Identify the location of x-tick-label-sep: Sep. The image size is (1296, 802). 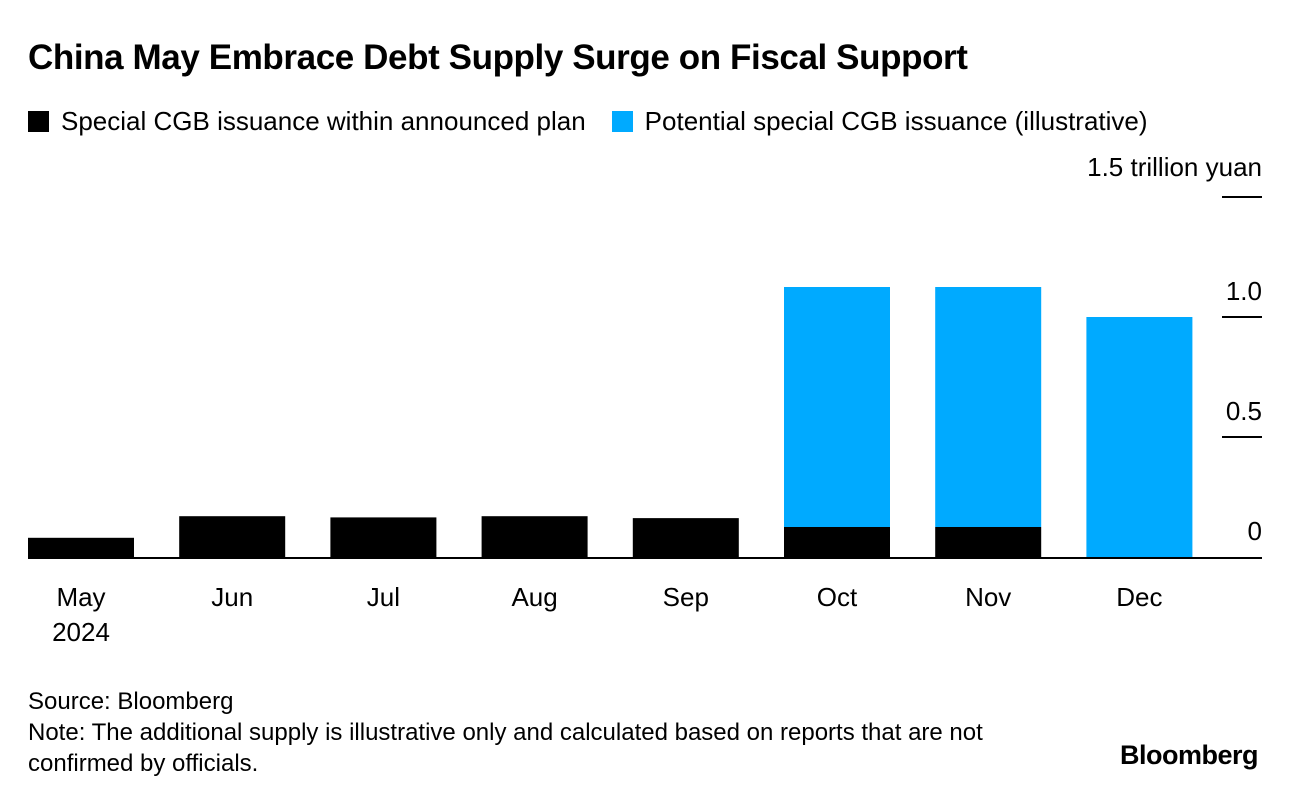
(686, 597).